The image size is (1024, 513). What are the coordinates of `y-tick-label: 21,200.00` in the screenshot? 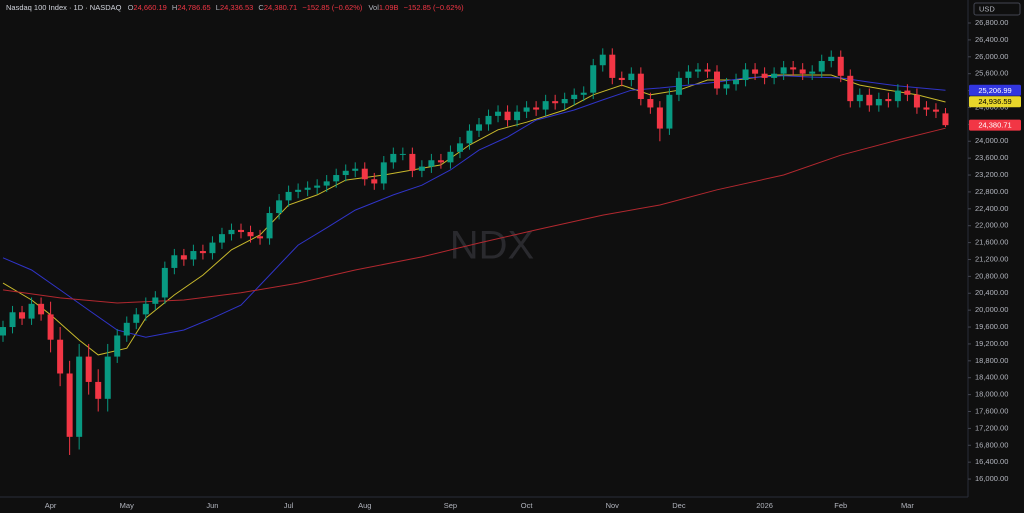 It's located at (991, 258).